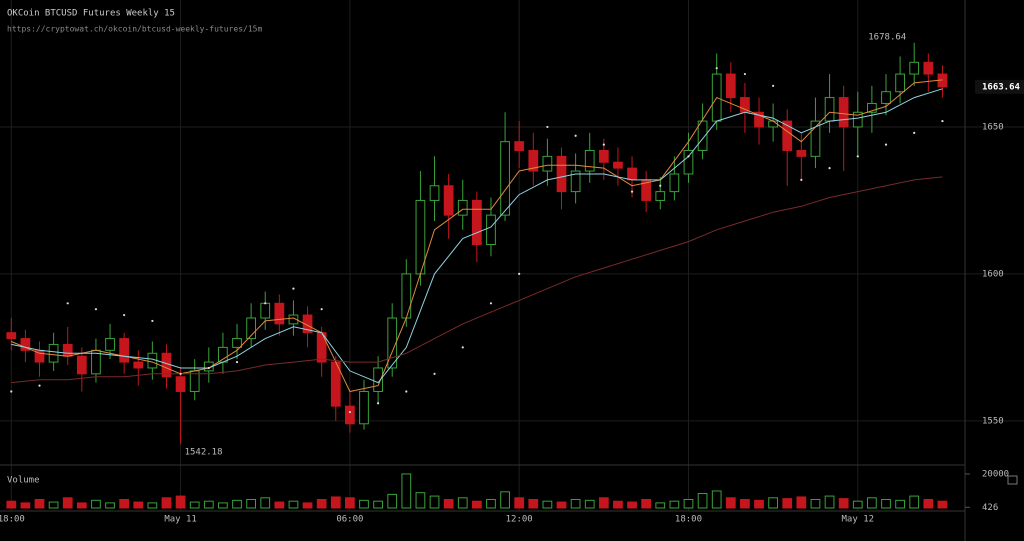  Describe the element at coordinates (349, 520) in the screenshot. I see `x-tick-label: 06:00` at that location.